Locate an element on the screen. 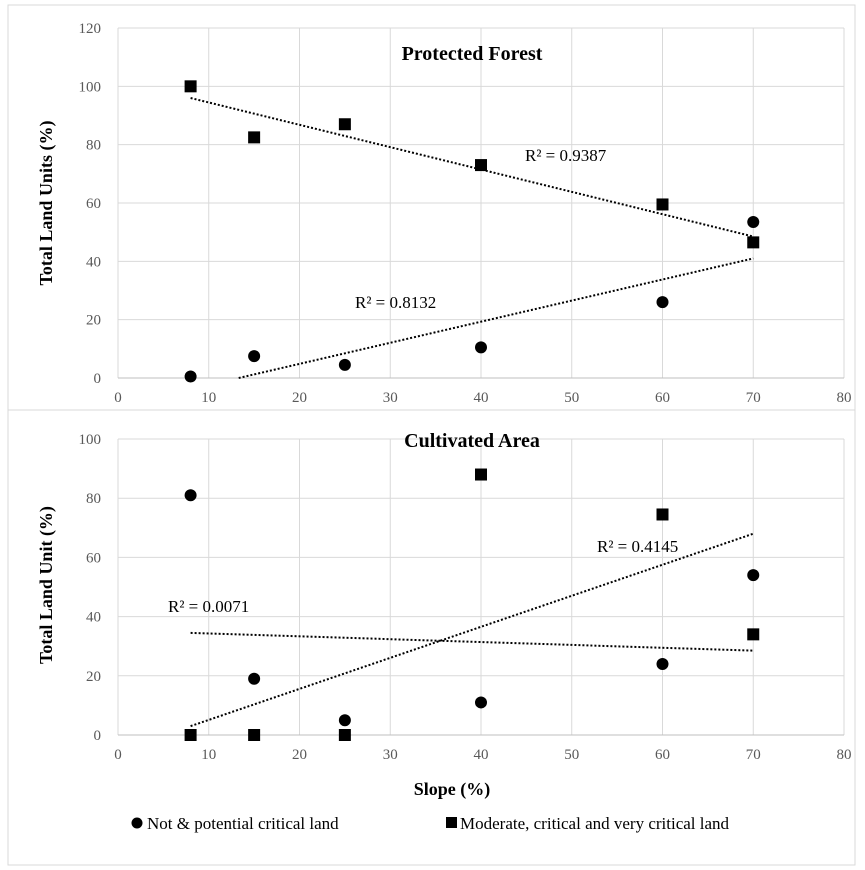 The image size is (865, 870). r-squared-label: R² = 0.0071 is located at coordinates (208, 606).